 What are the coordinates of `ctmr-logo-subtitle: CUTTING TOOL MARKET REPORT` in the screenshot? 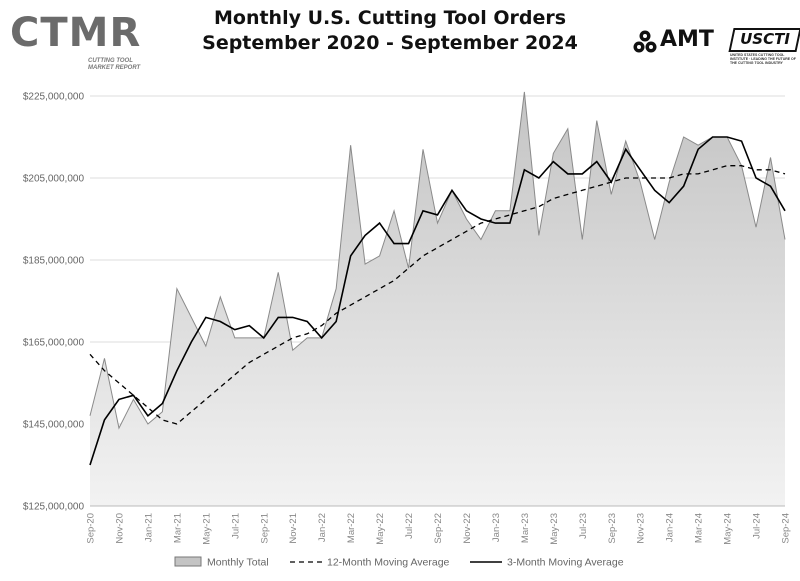 It's located at (114, 65).